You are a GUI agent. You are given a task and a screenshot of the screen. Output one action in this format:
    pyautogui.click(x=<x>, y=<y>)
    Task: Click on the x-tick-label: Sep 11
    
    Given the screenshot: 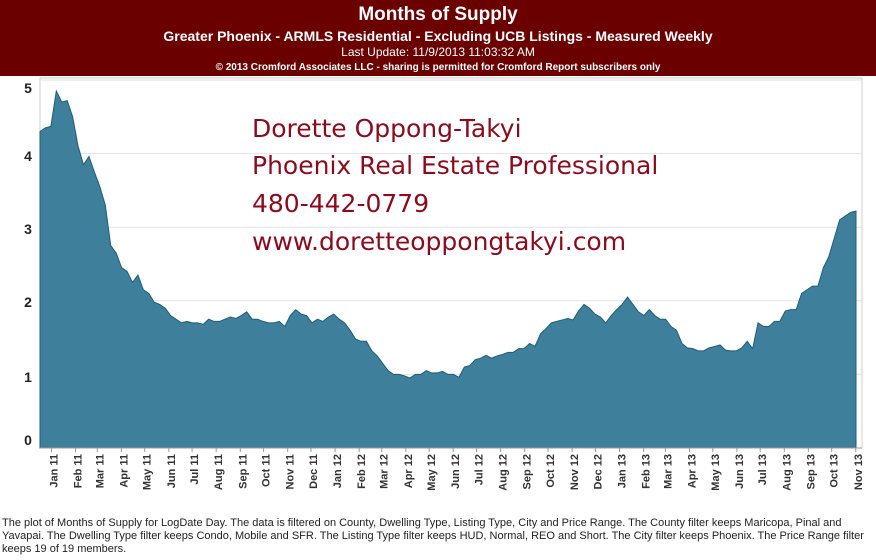 What is the action you would take?
    pyautogui.click(x=243, y=471)
    